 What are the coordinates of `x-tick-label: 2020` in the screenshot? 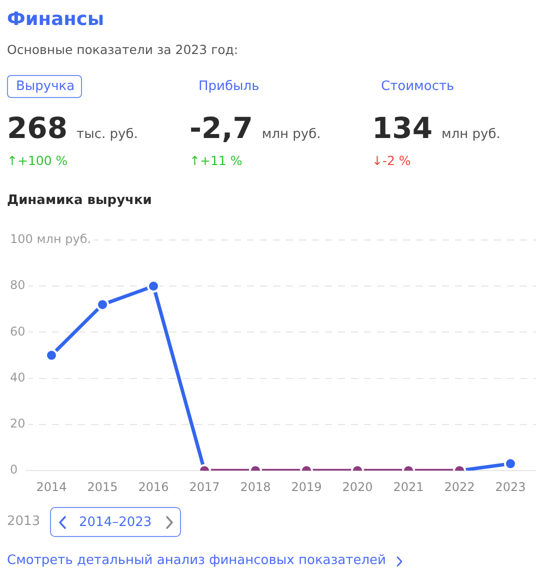 It's located at (357, 487).